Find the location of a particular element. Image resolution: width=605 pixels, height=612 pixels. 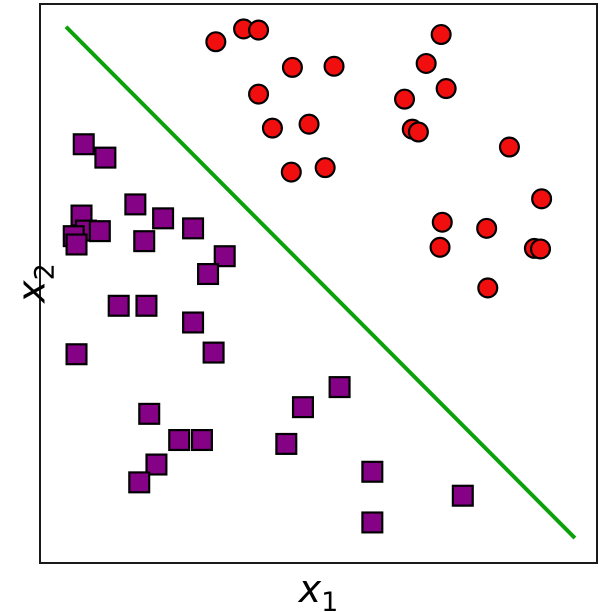

x-axis-label-base: x is located at coordinates (310, 589).